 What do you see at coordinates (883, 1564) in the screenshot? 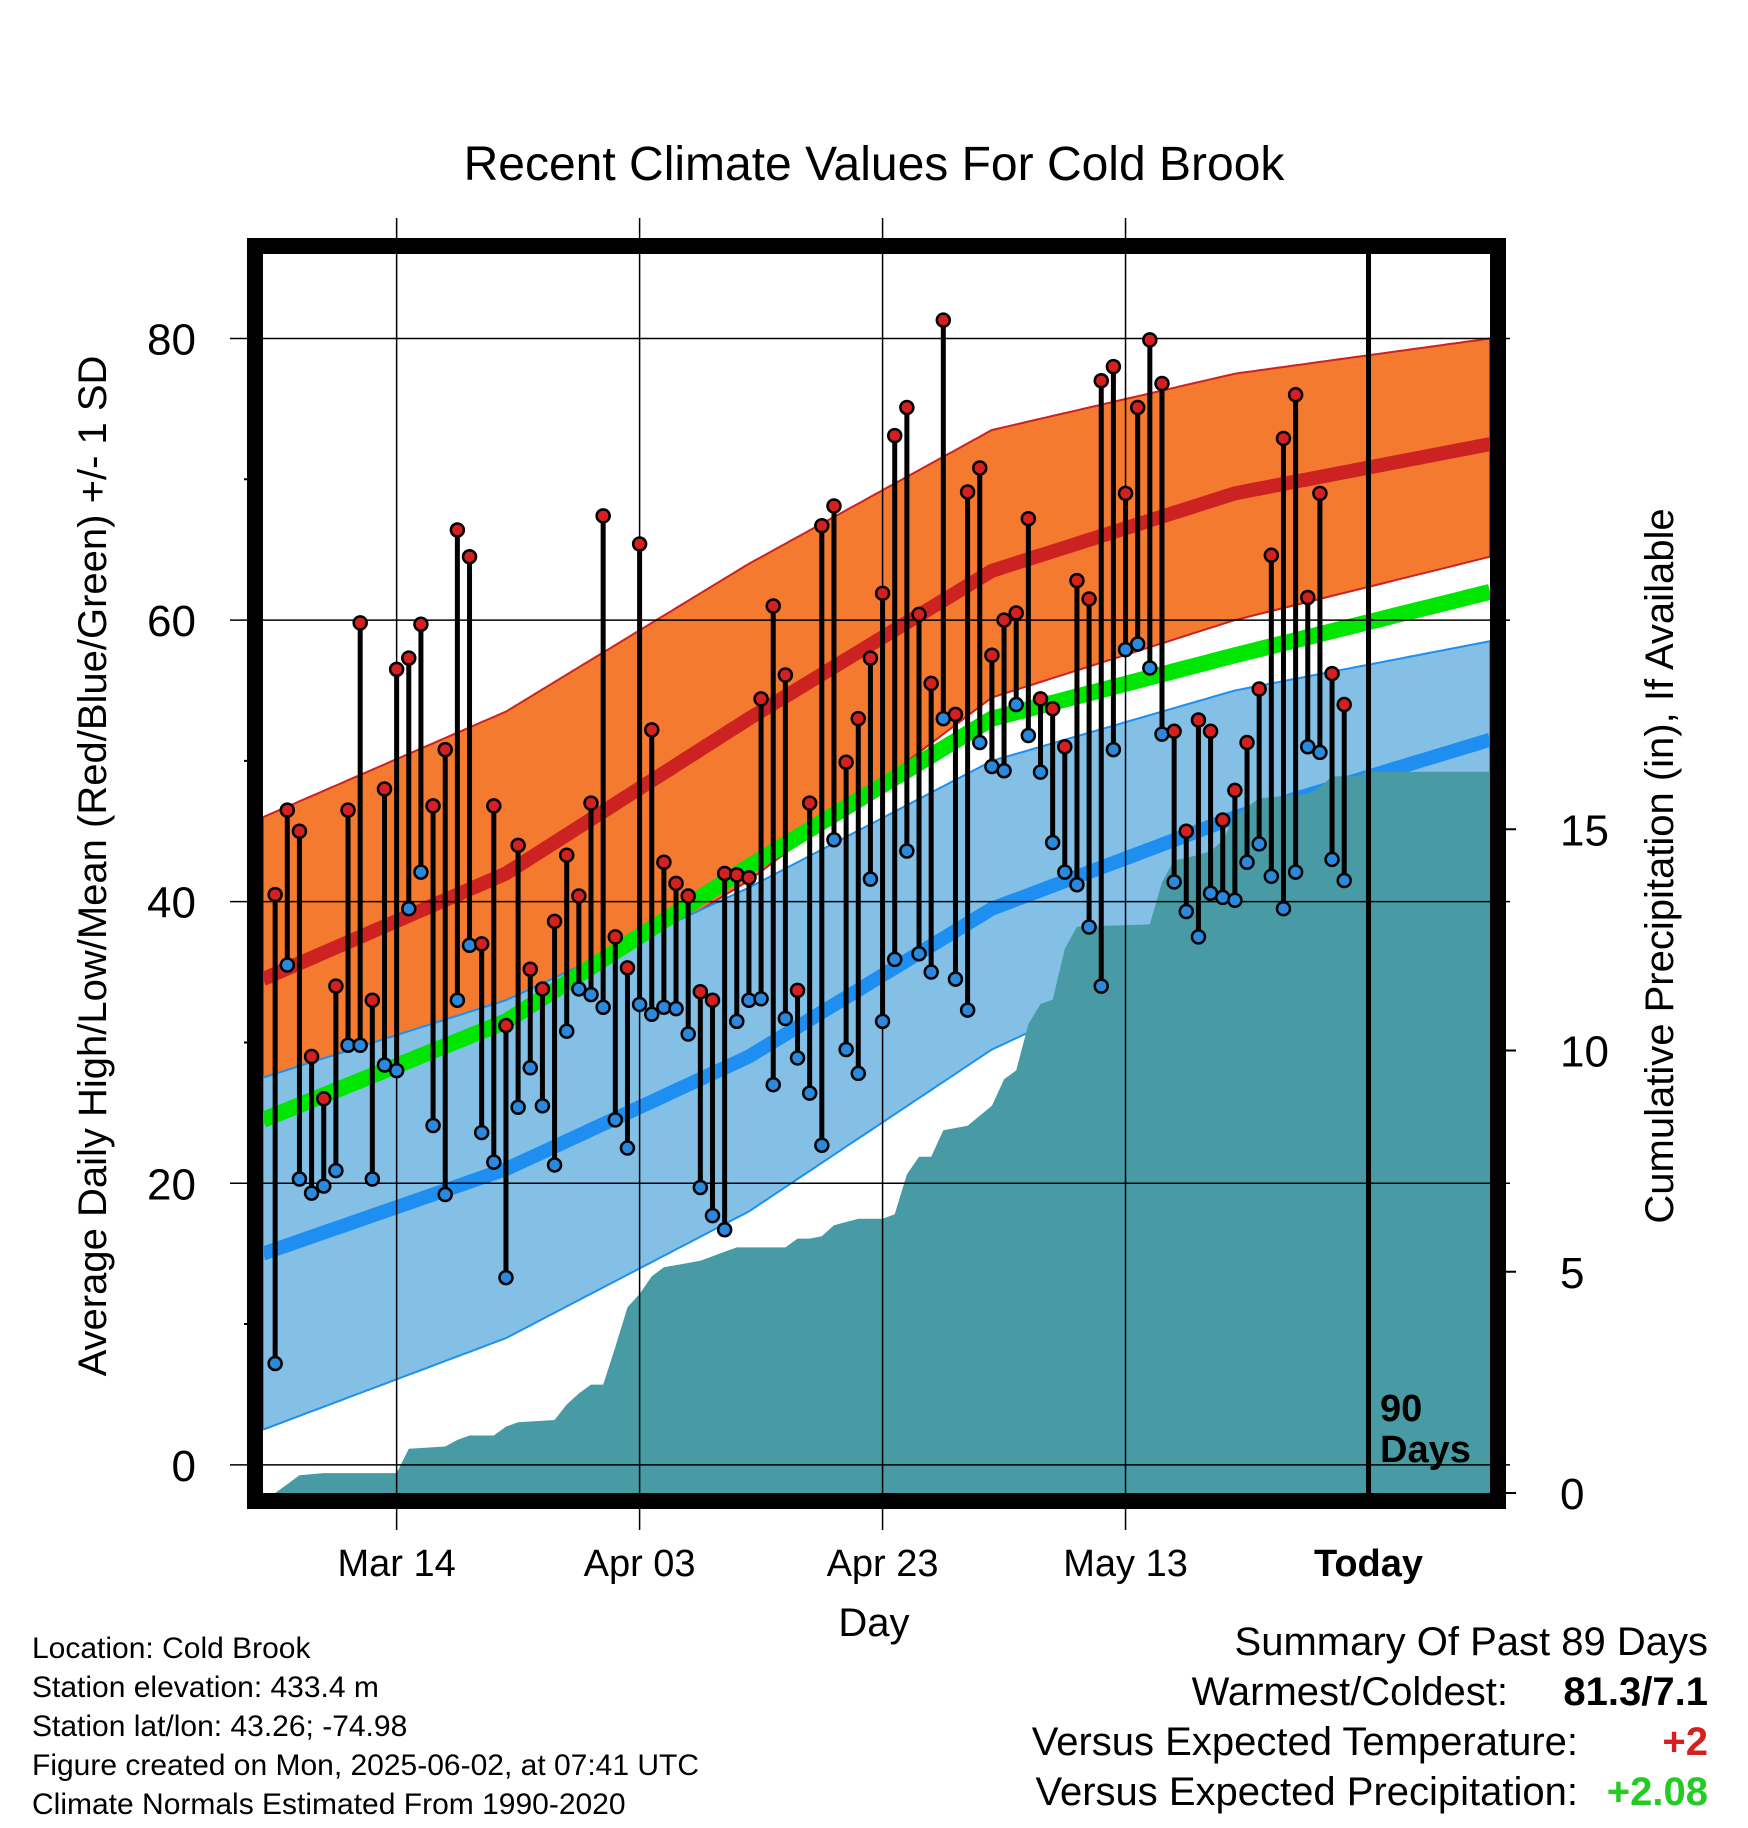
I see `x-tick-label: Apr 23` at bounding box center [883, 1564].